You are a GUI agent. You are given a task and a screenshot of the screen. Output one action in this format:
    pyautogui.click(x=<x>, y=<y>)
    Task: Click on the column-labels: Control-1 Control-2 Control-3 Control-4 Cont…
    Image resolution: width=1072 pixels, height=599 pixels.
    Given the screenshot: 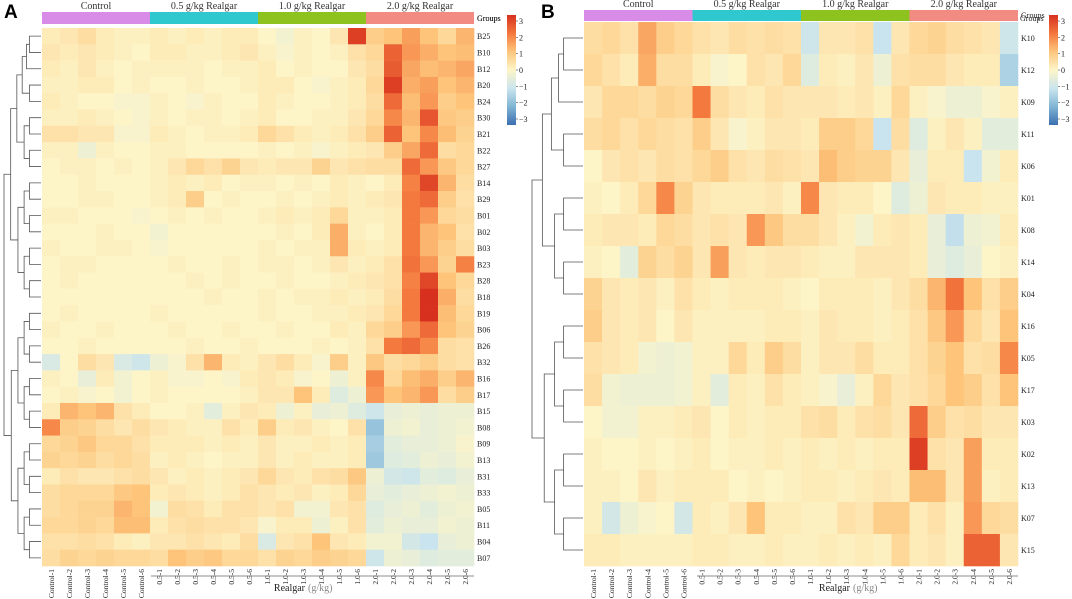 What is the action you would take?
    pyautogui.click(x=258, y=583)
    